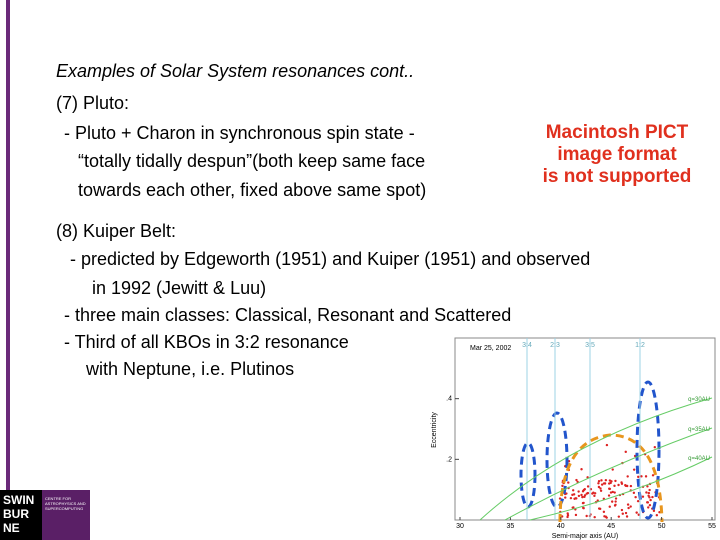 Image resolution: width=720 pixels, height=540 pixels. I want to click on x-tick-label: 55, so click(712, 526).